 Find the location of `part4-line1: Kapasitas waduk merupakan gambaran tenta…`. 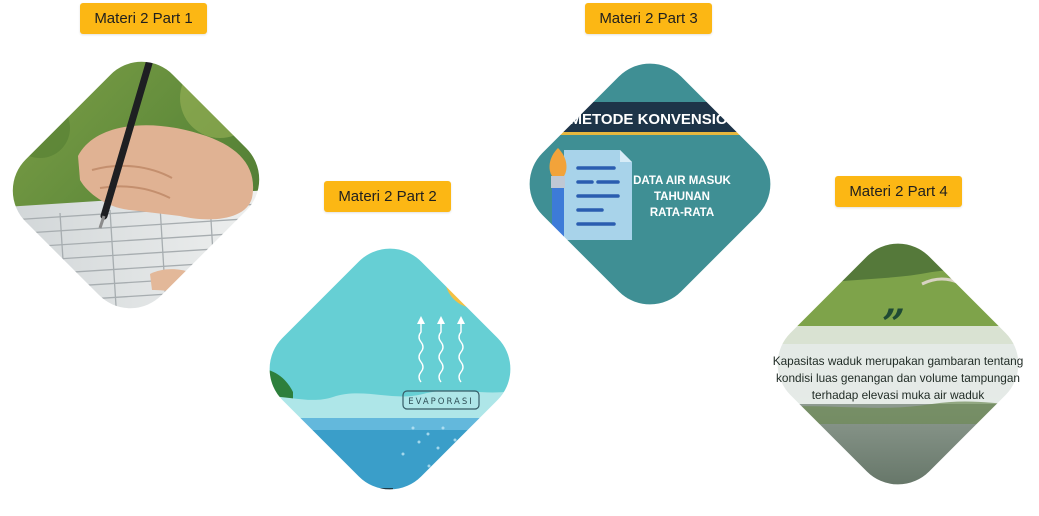

part4-line1: Kapasitas waduk merupakan gambaran tenta… is located at coordinates (898, 361).